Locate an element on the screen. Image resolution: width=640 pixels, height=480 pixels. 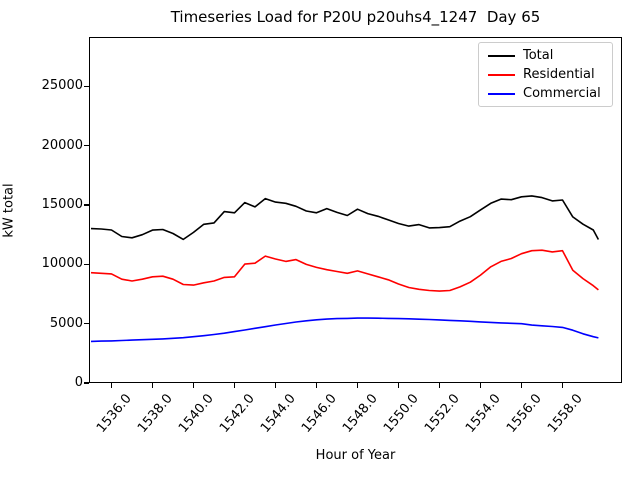
legend-item-commercial: Commercial is located at coordinates (545, 94).